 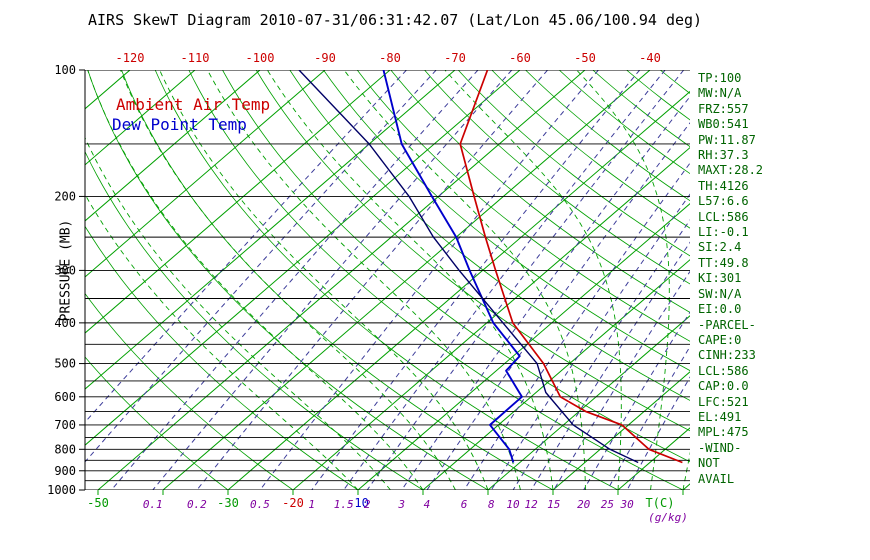 I want to click on pressure-tick-label: 400, so click(x=65, y=323).